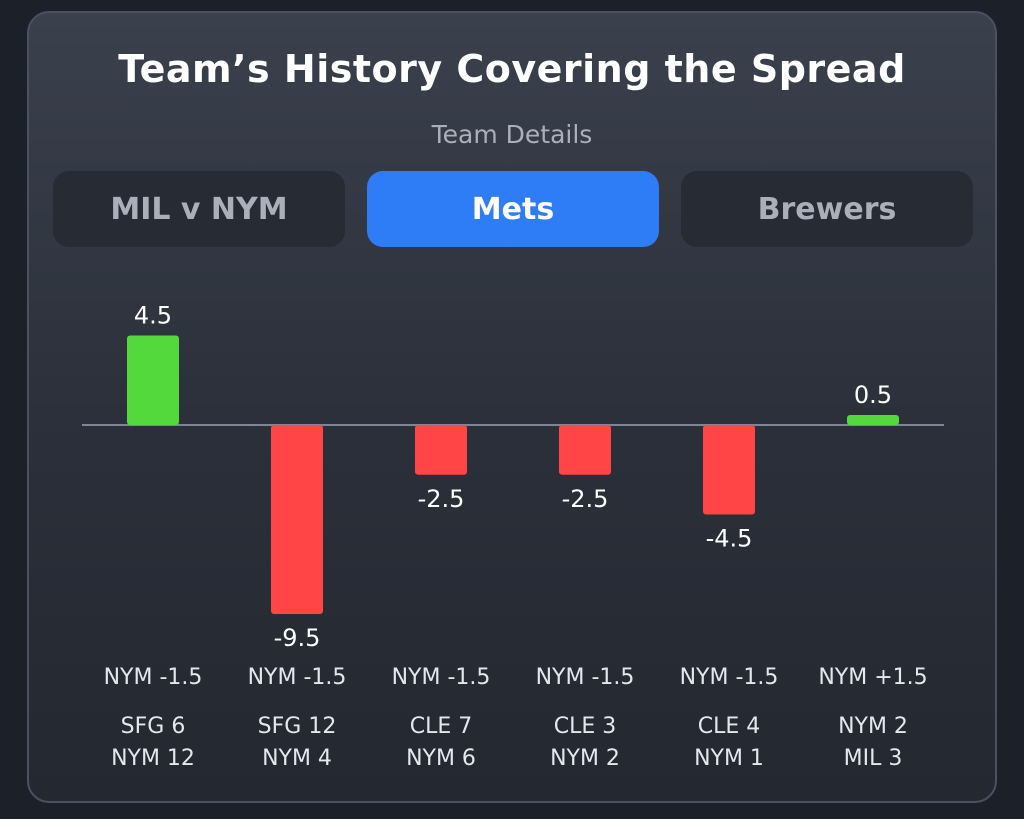 The width and height of the screenshot is (1024, 819). I want to click on chart-subtitle: Team Details, so click(512, 134).